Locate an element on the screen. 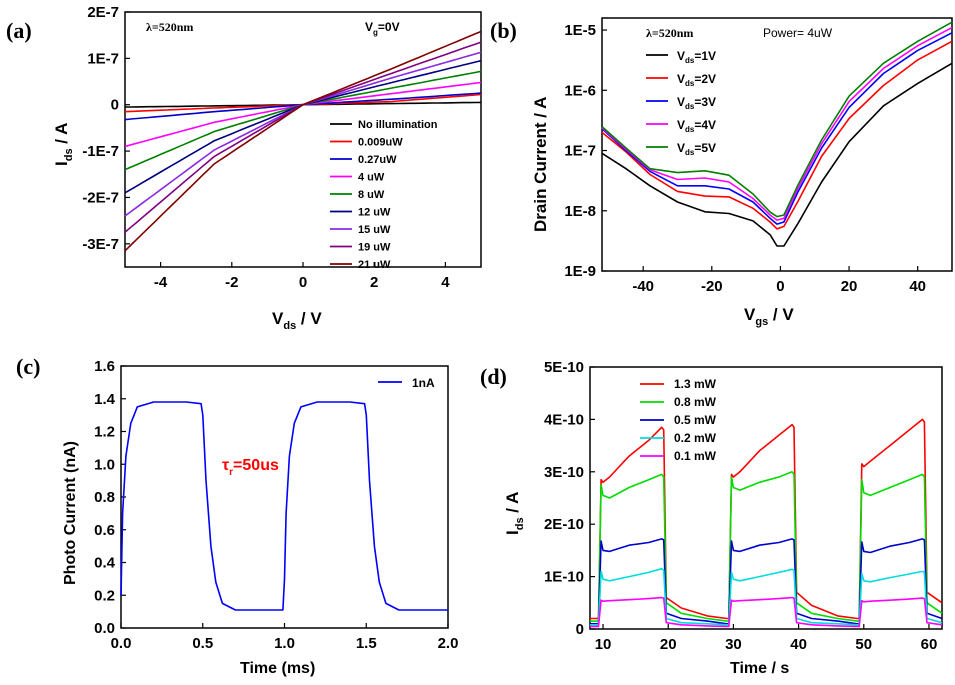  panel-d-xtick-label: 50 is located at coordinates (863, 644).